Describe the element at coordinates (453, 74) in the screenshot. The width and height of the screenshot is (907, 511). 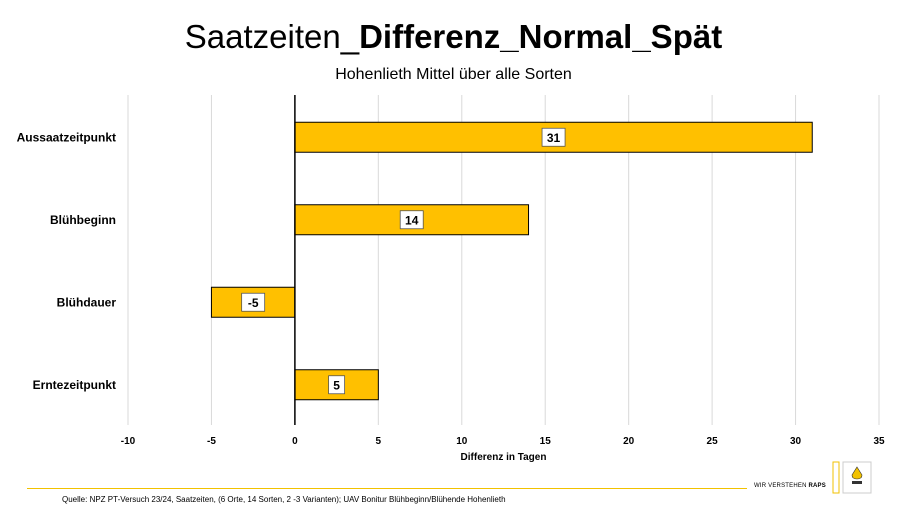
I see `chart-subtitle: Hohenlieth Mittel über alle Sorten` at that location.